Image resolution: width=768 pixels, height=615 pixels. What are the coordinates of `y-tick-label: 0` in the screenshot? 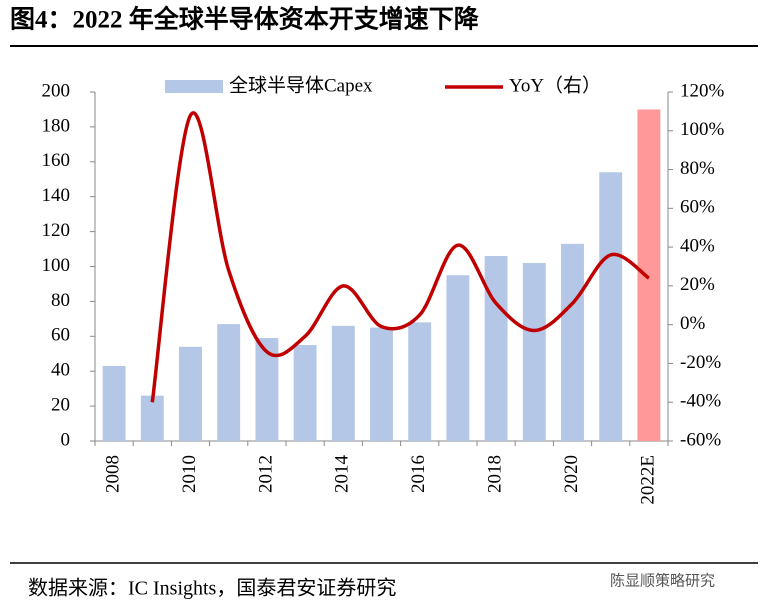 It's located at (66, 439).